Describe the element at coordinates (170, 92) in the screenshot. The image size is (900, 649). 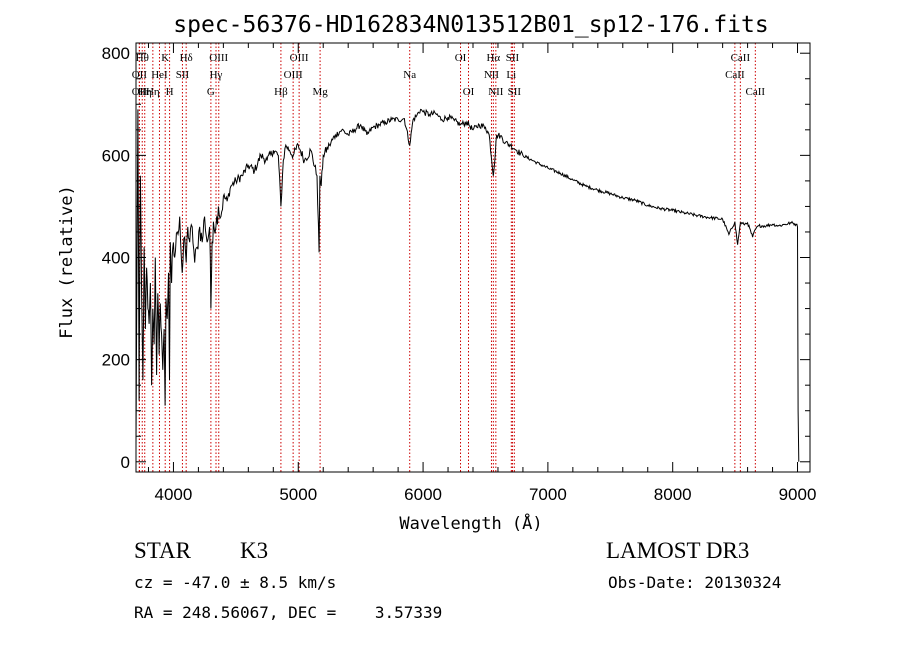
I see `spectral-line-label: H` at that location.